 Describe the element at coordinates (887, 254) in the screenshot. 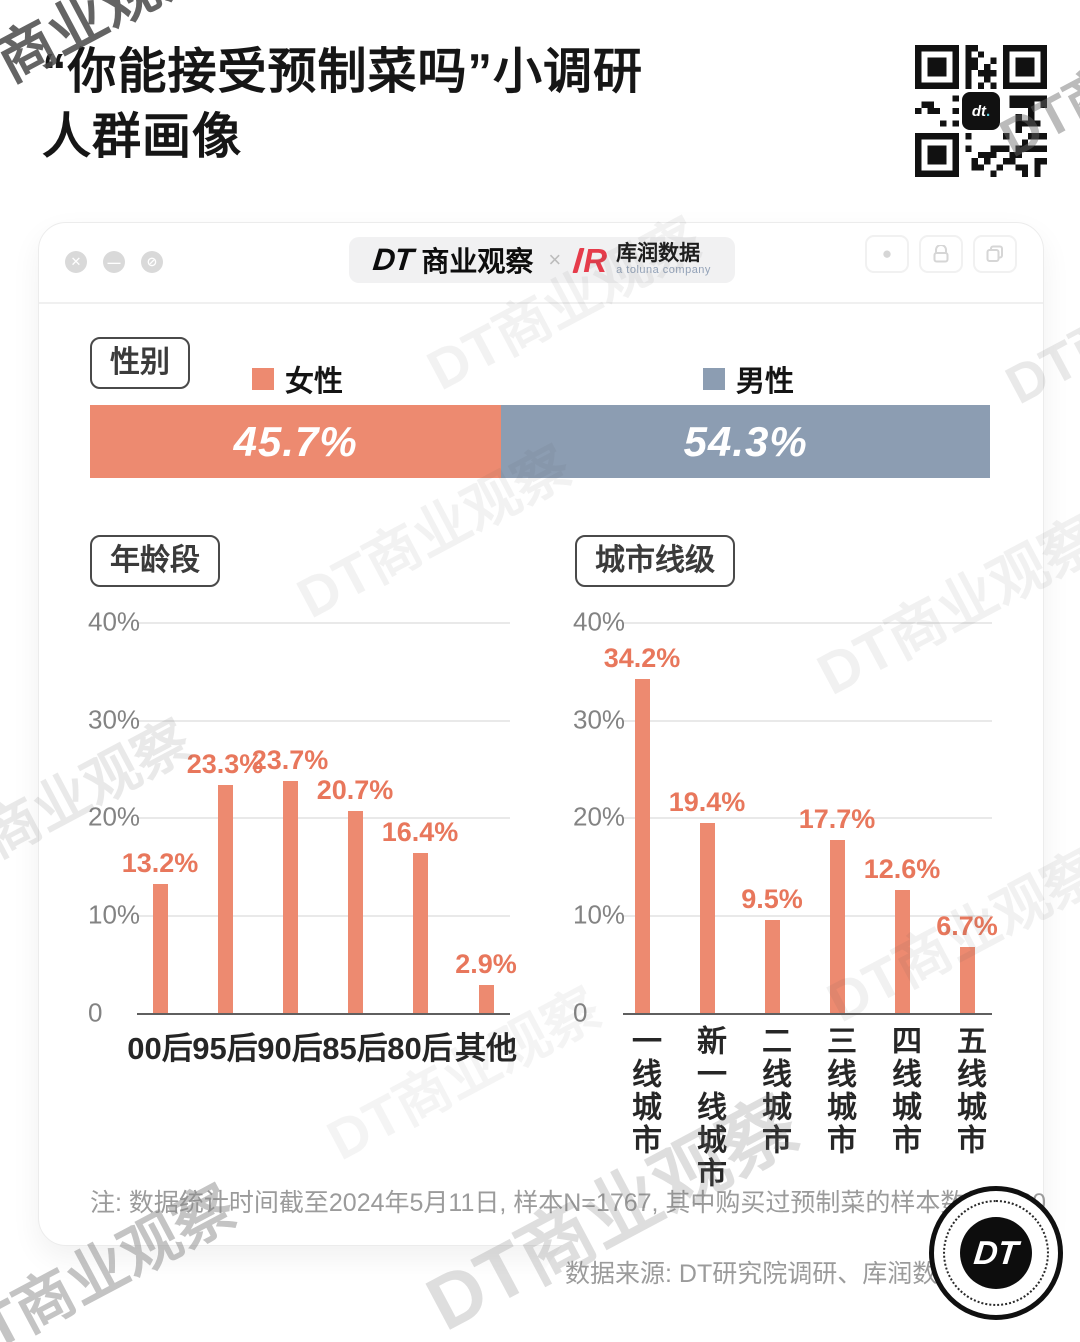

I see `record-icon: ●` at that location.